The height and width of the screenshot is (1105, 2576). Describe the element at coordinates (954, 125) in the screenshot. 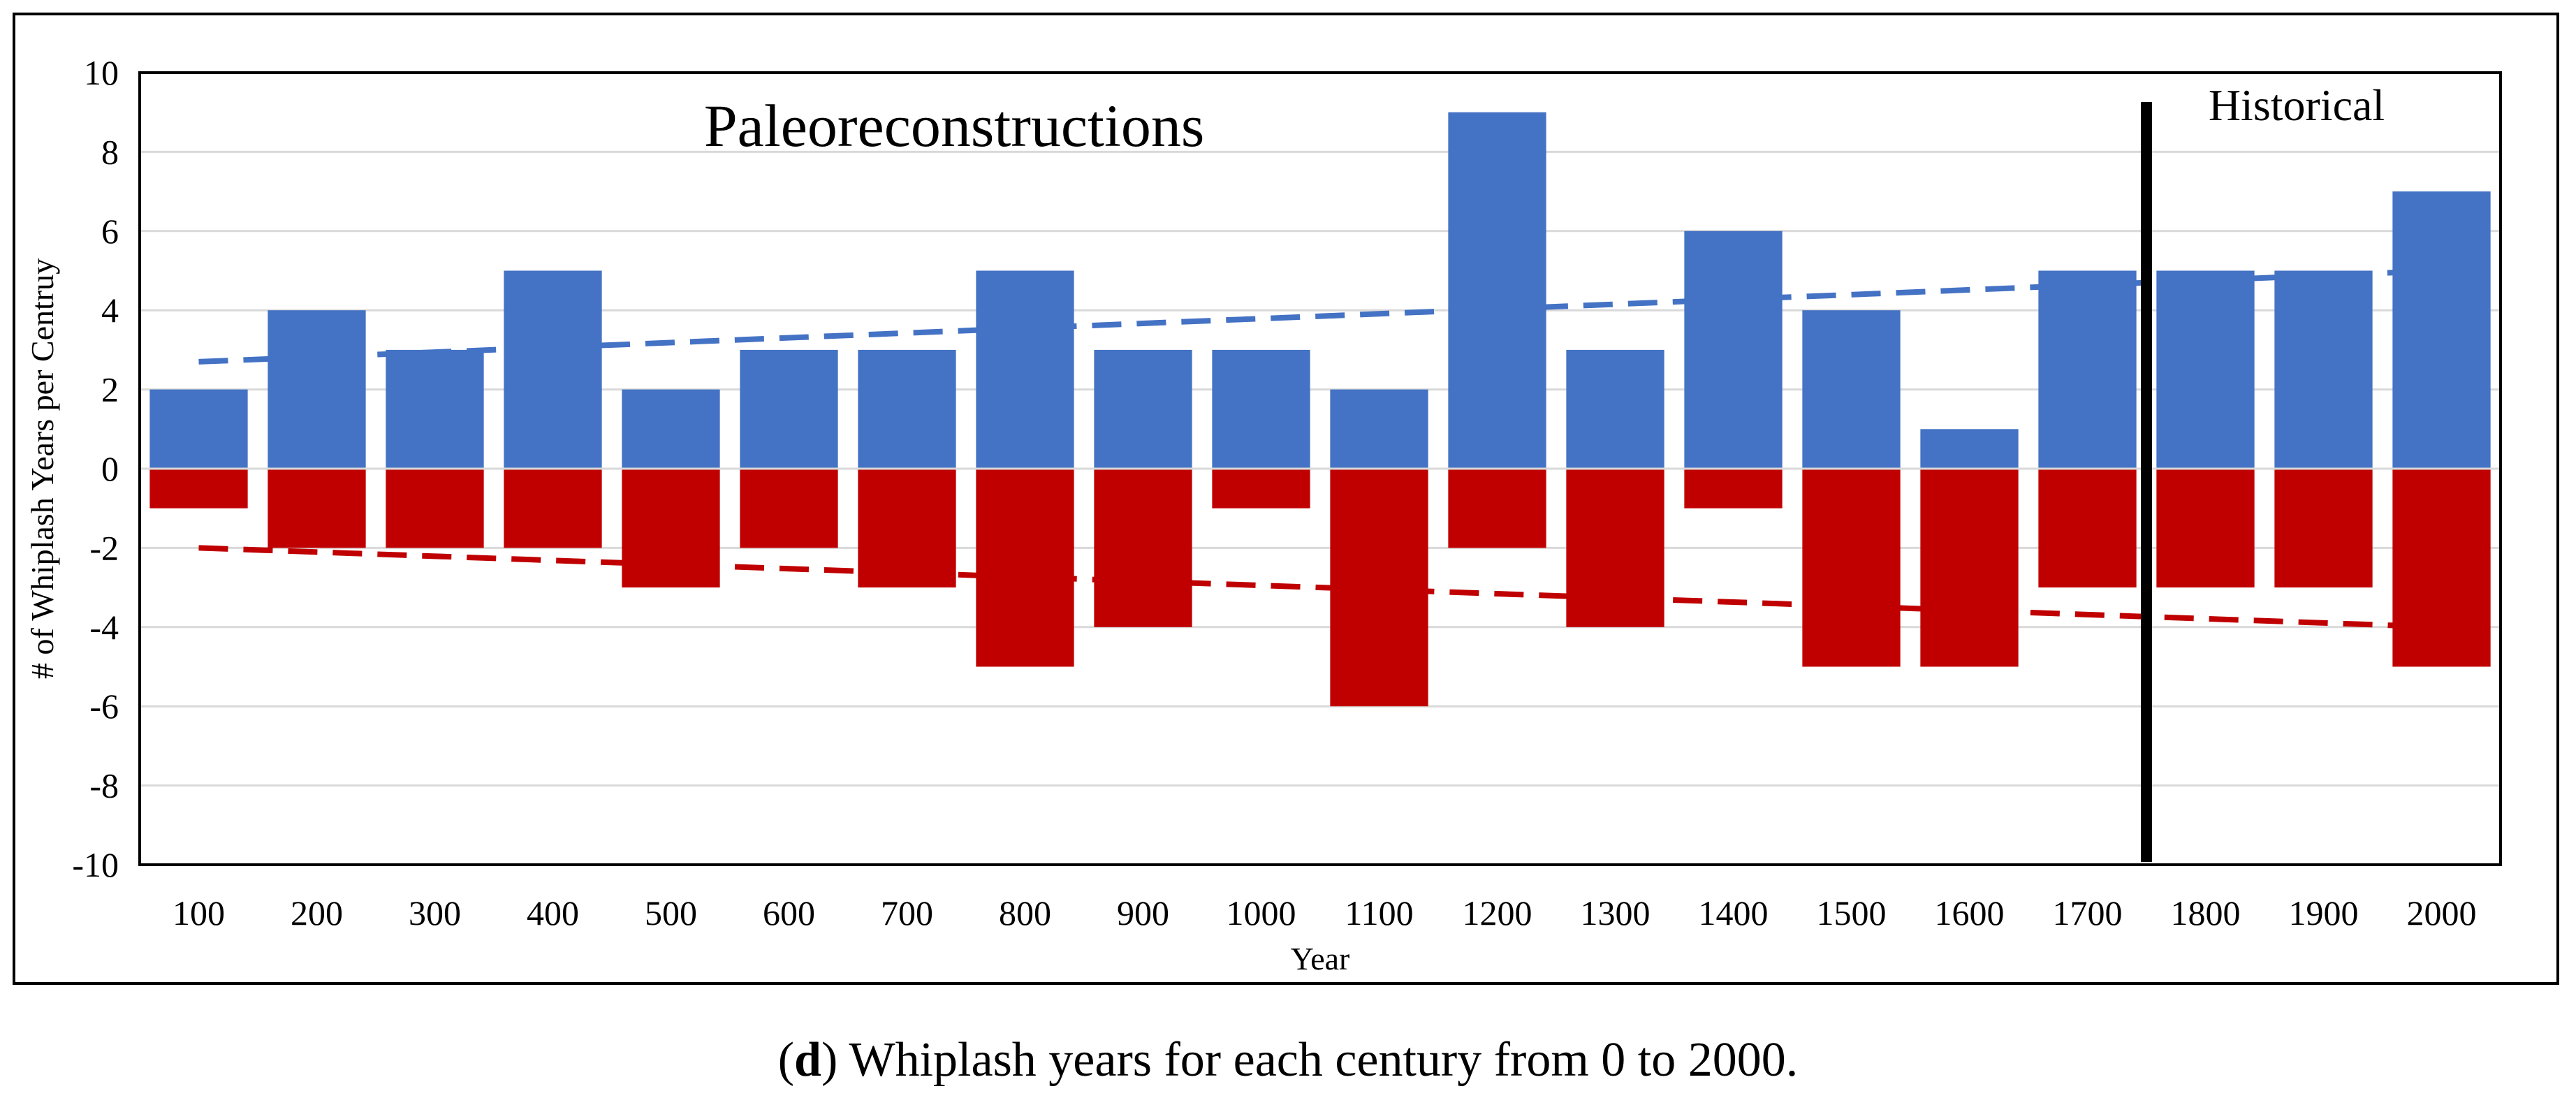

I see `paleoreconstructions-label: Paleoreconstructions` at that location.